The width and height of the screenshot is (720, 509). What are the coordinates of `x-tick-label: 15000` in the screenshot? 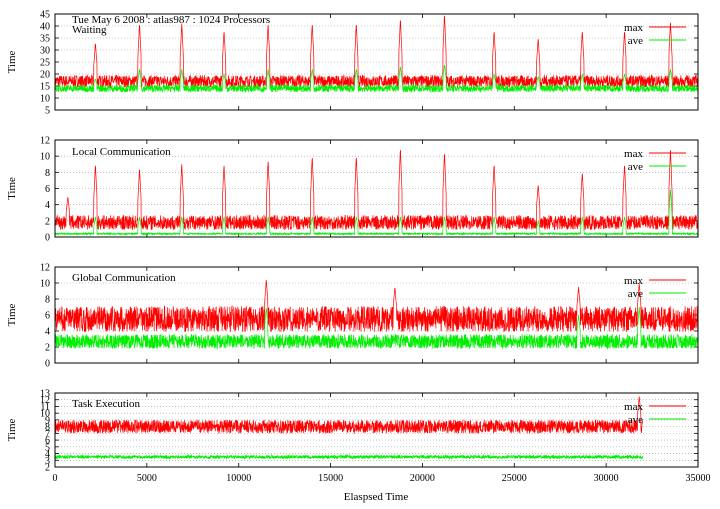 It's located at (330, 478).